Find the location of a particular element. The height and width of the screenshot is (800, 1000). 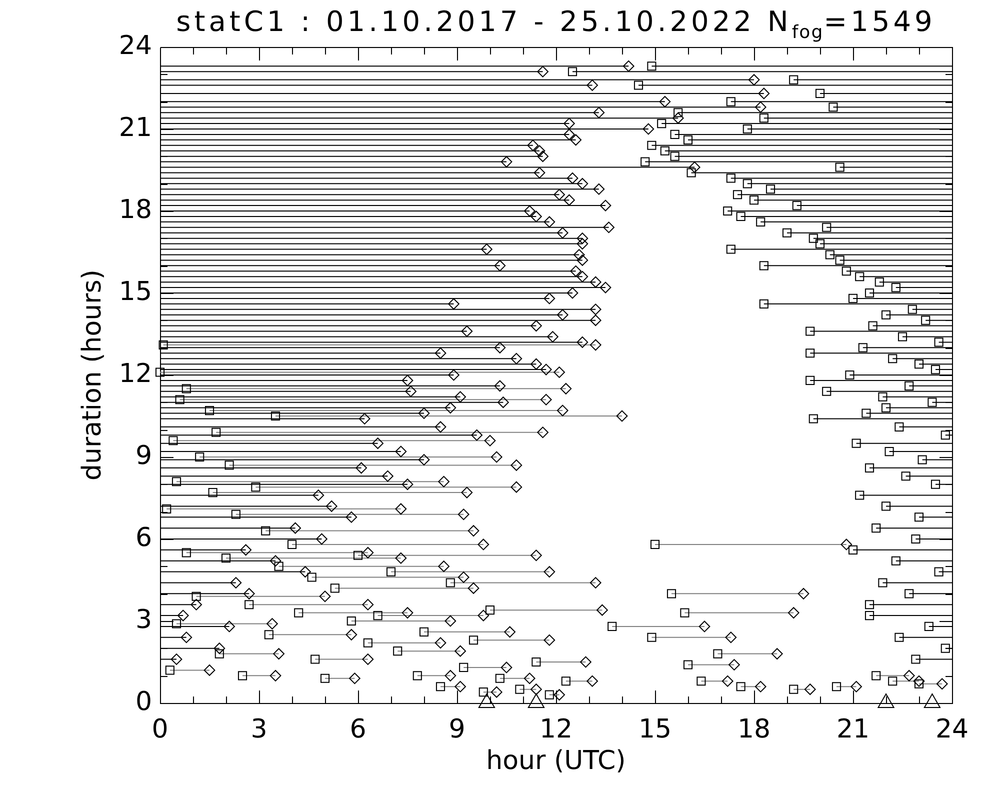

x-tick-label: 9 is located at coordinates (457, 729).